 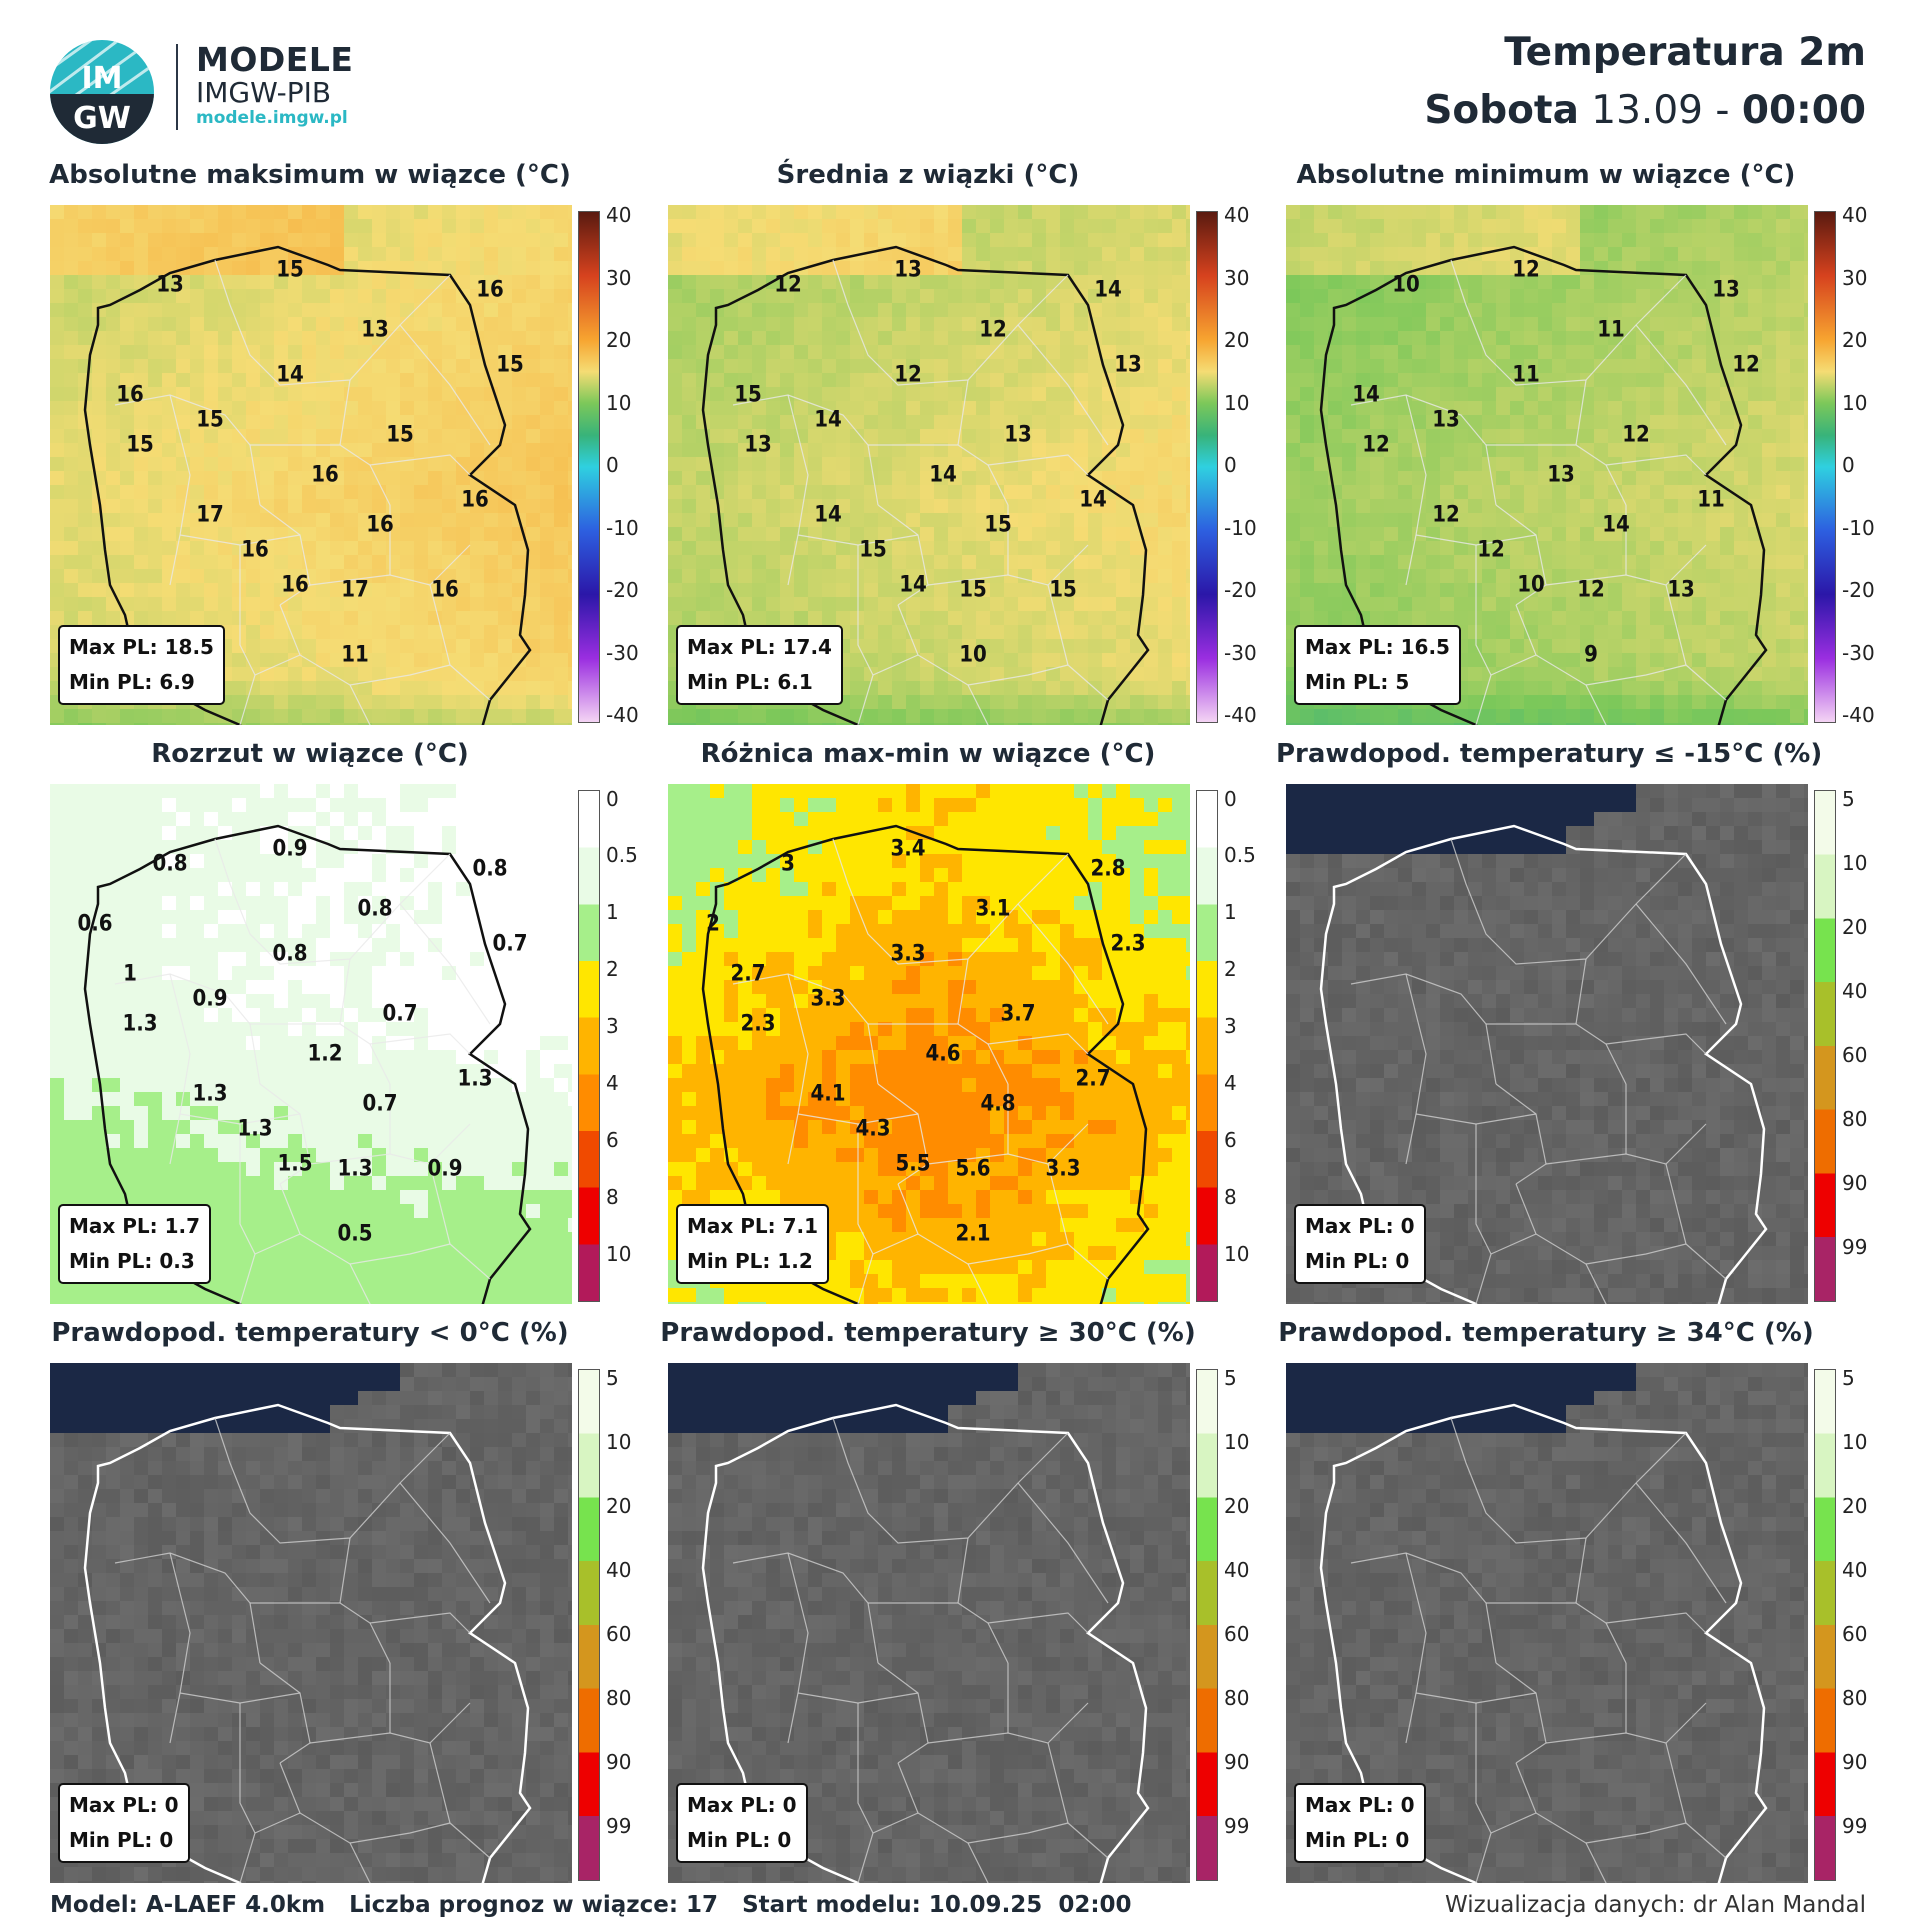 What do you see at coordinates (1237, 1825) in the screenshot?
I see `colorbar-tick: 99` at bounding box center [1237, 1825].